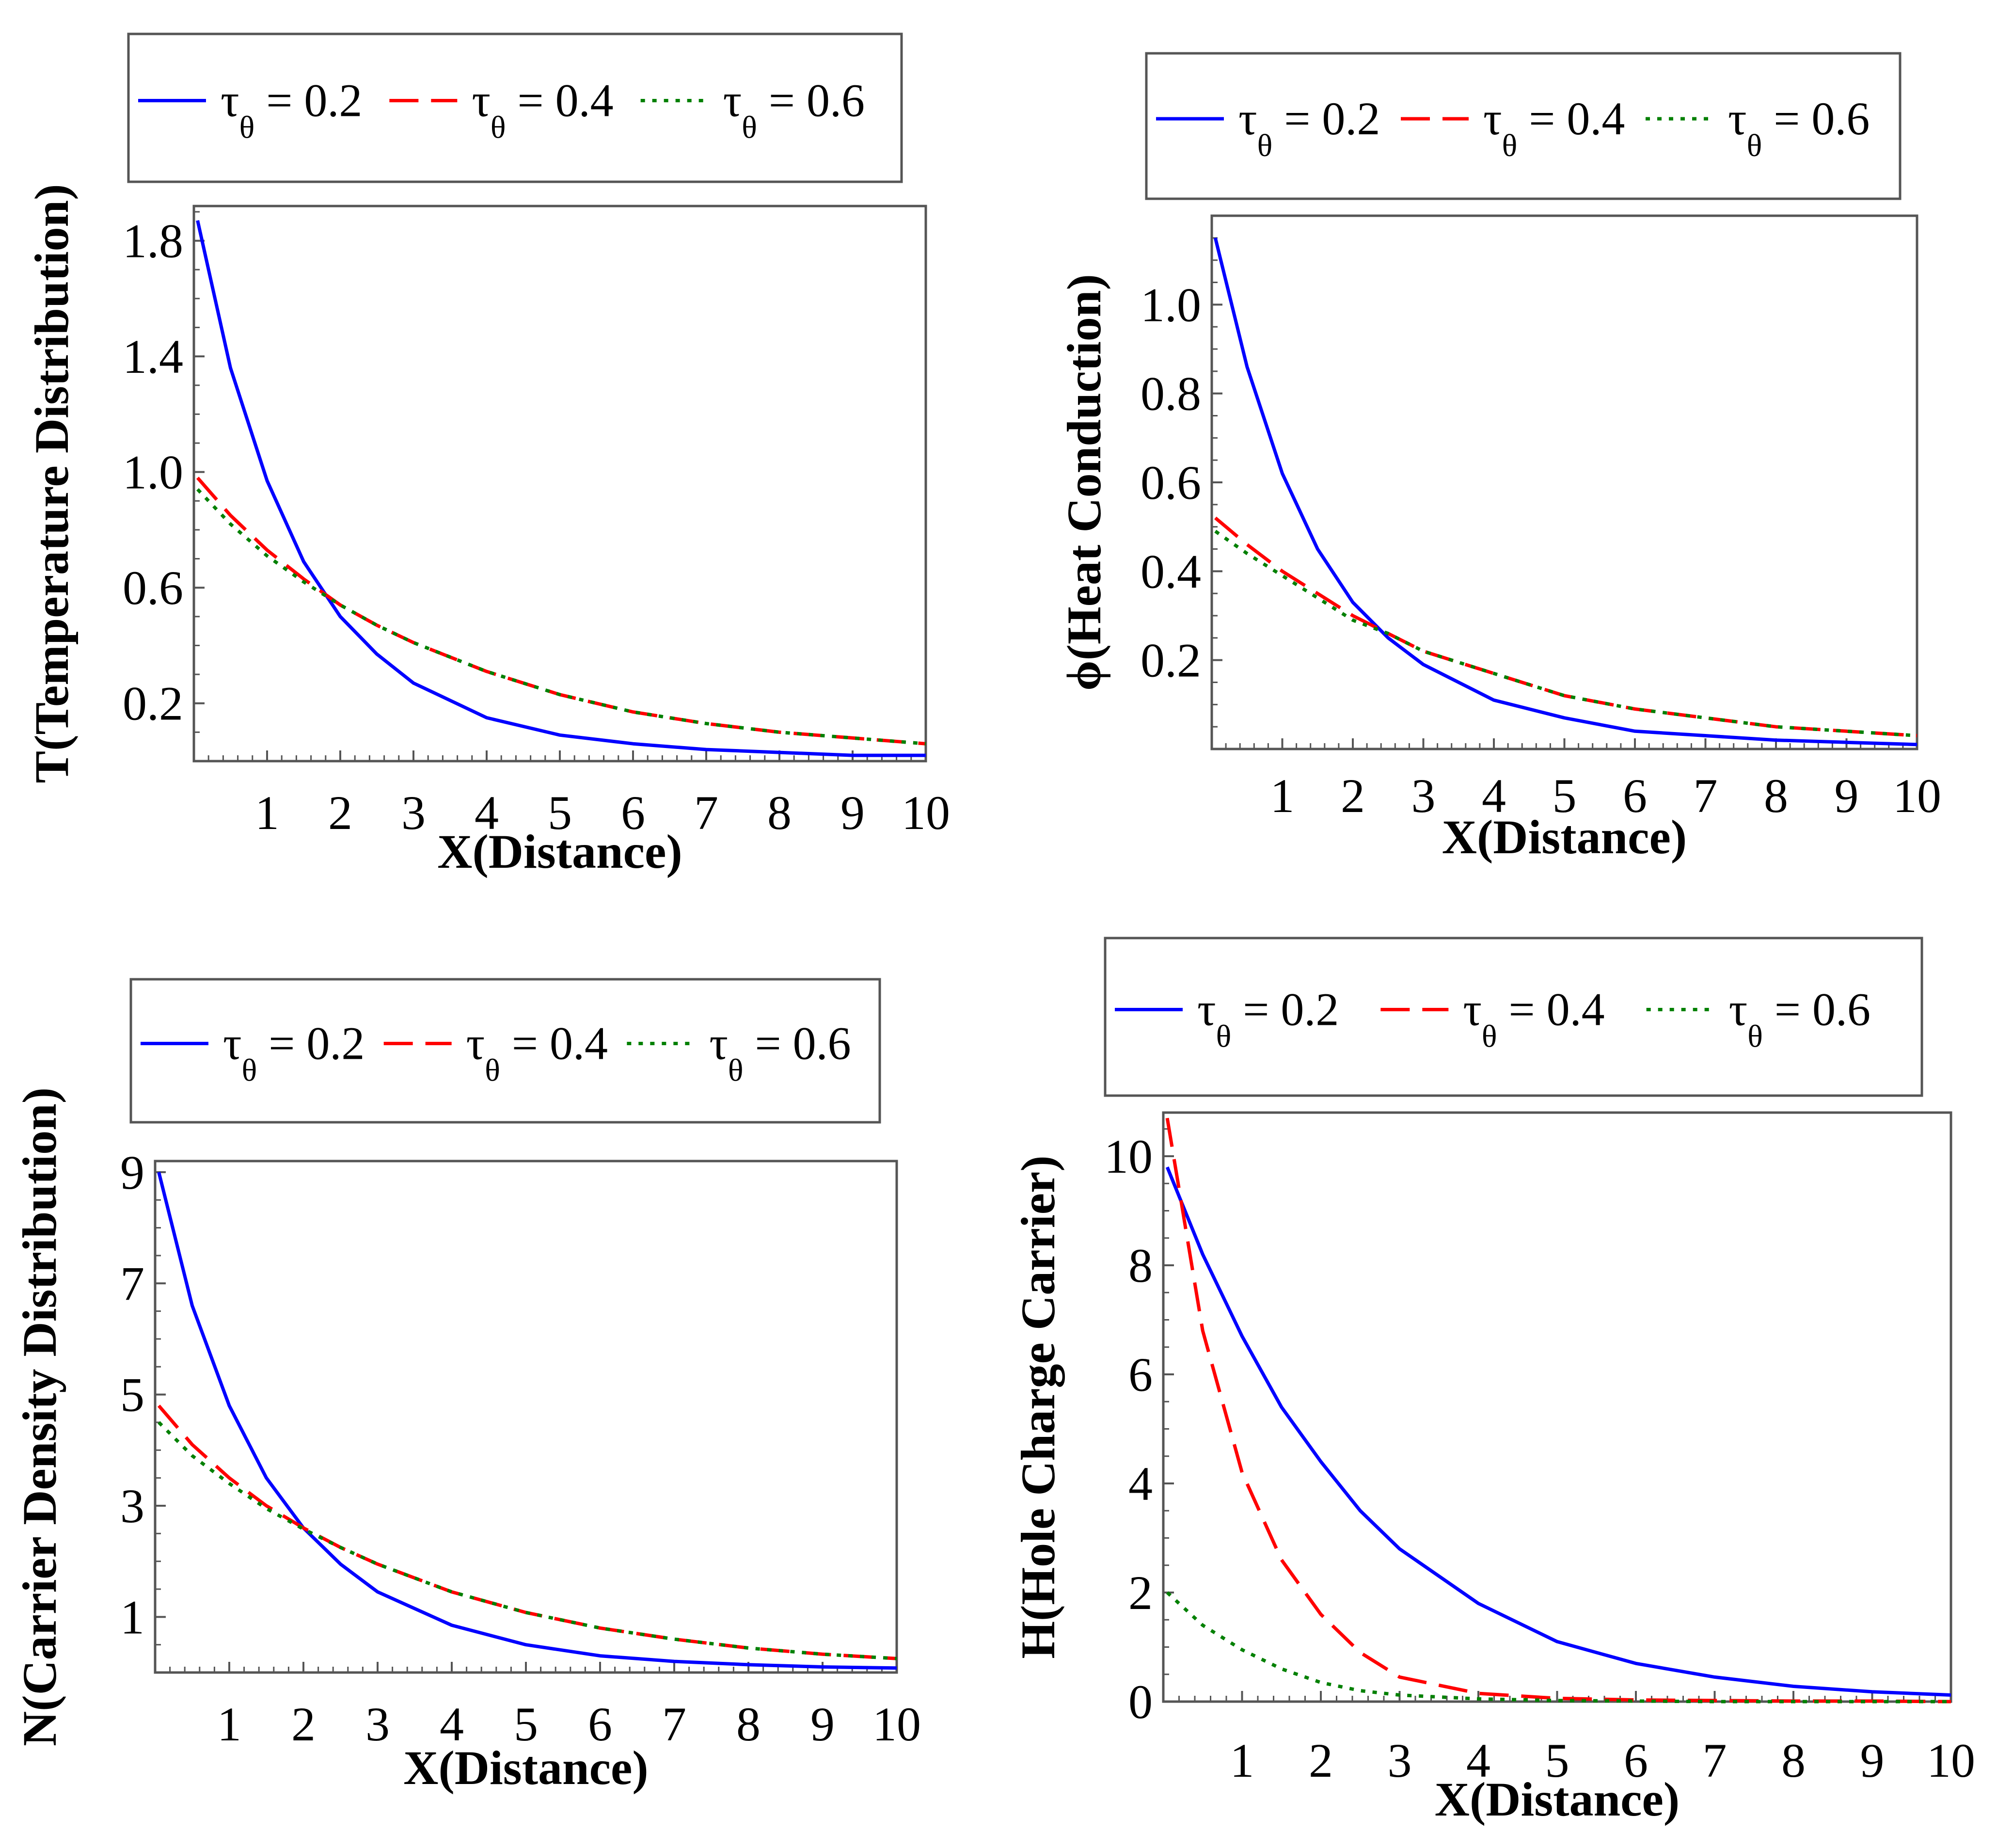 The width and height of the screenshot is (1997, 1848). I want to click on y-tick-label: 0, so click(1140, 1702).